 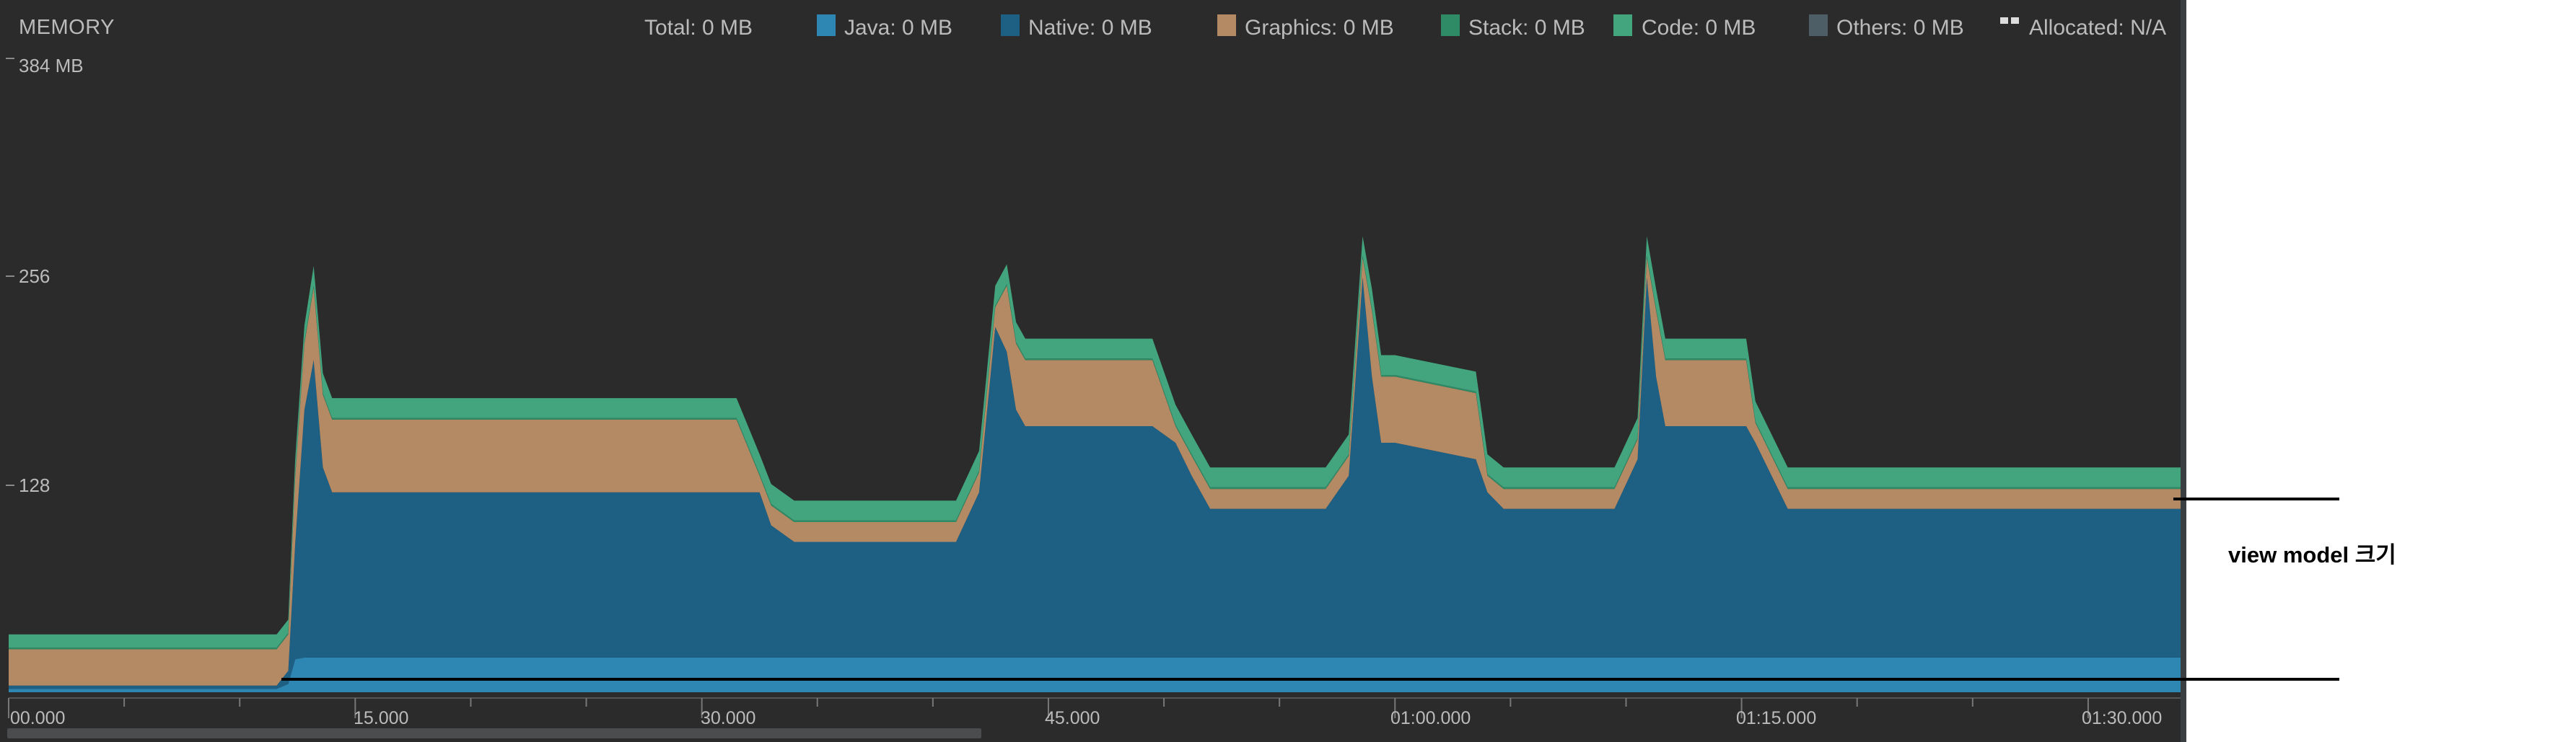 What do you see at coordinates (381, 718) in the screenshot?
I see `x-label-15: 15.000` at bounding box center [381, 718].